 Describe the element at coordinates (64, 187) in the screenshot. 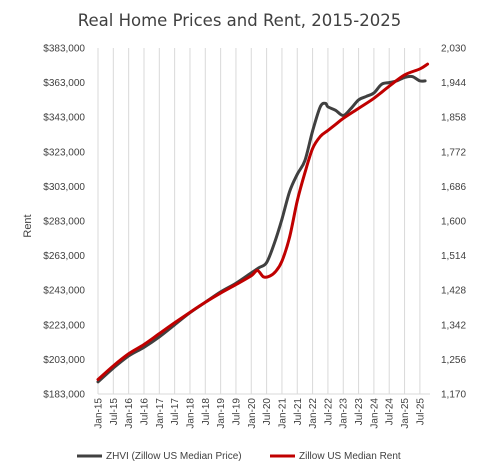

I see `left-y-tick-label: $303,000` at that location.